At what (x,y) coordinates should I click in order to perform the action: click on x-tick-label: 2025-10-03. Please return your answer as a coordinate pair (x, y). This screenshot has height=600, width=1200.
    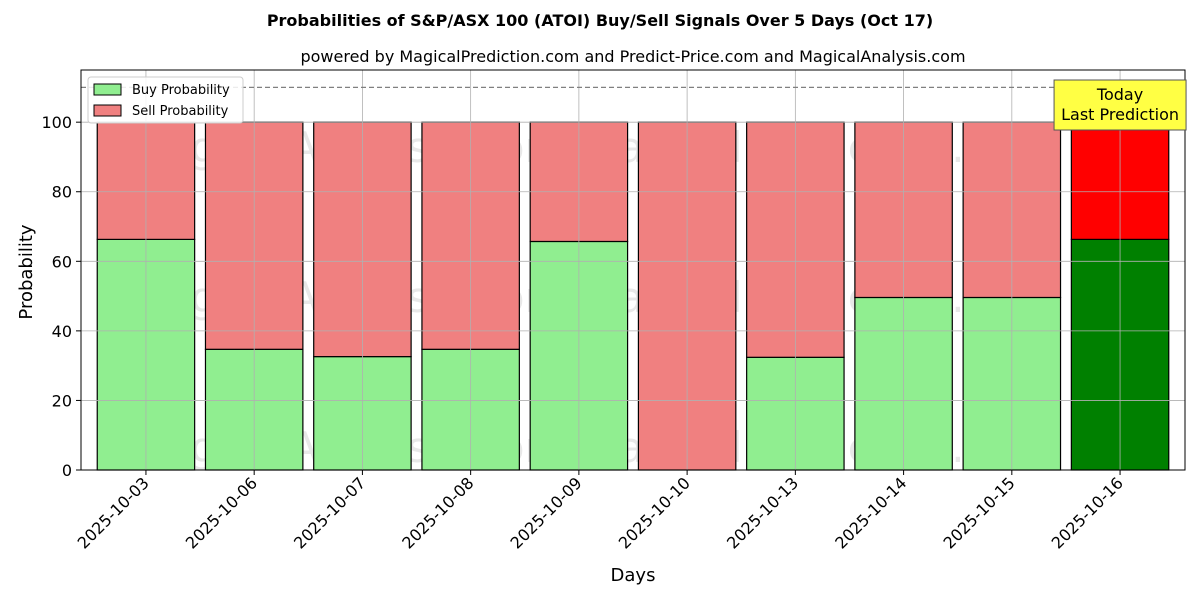
    Looking at the image, I should click on (113, 512).